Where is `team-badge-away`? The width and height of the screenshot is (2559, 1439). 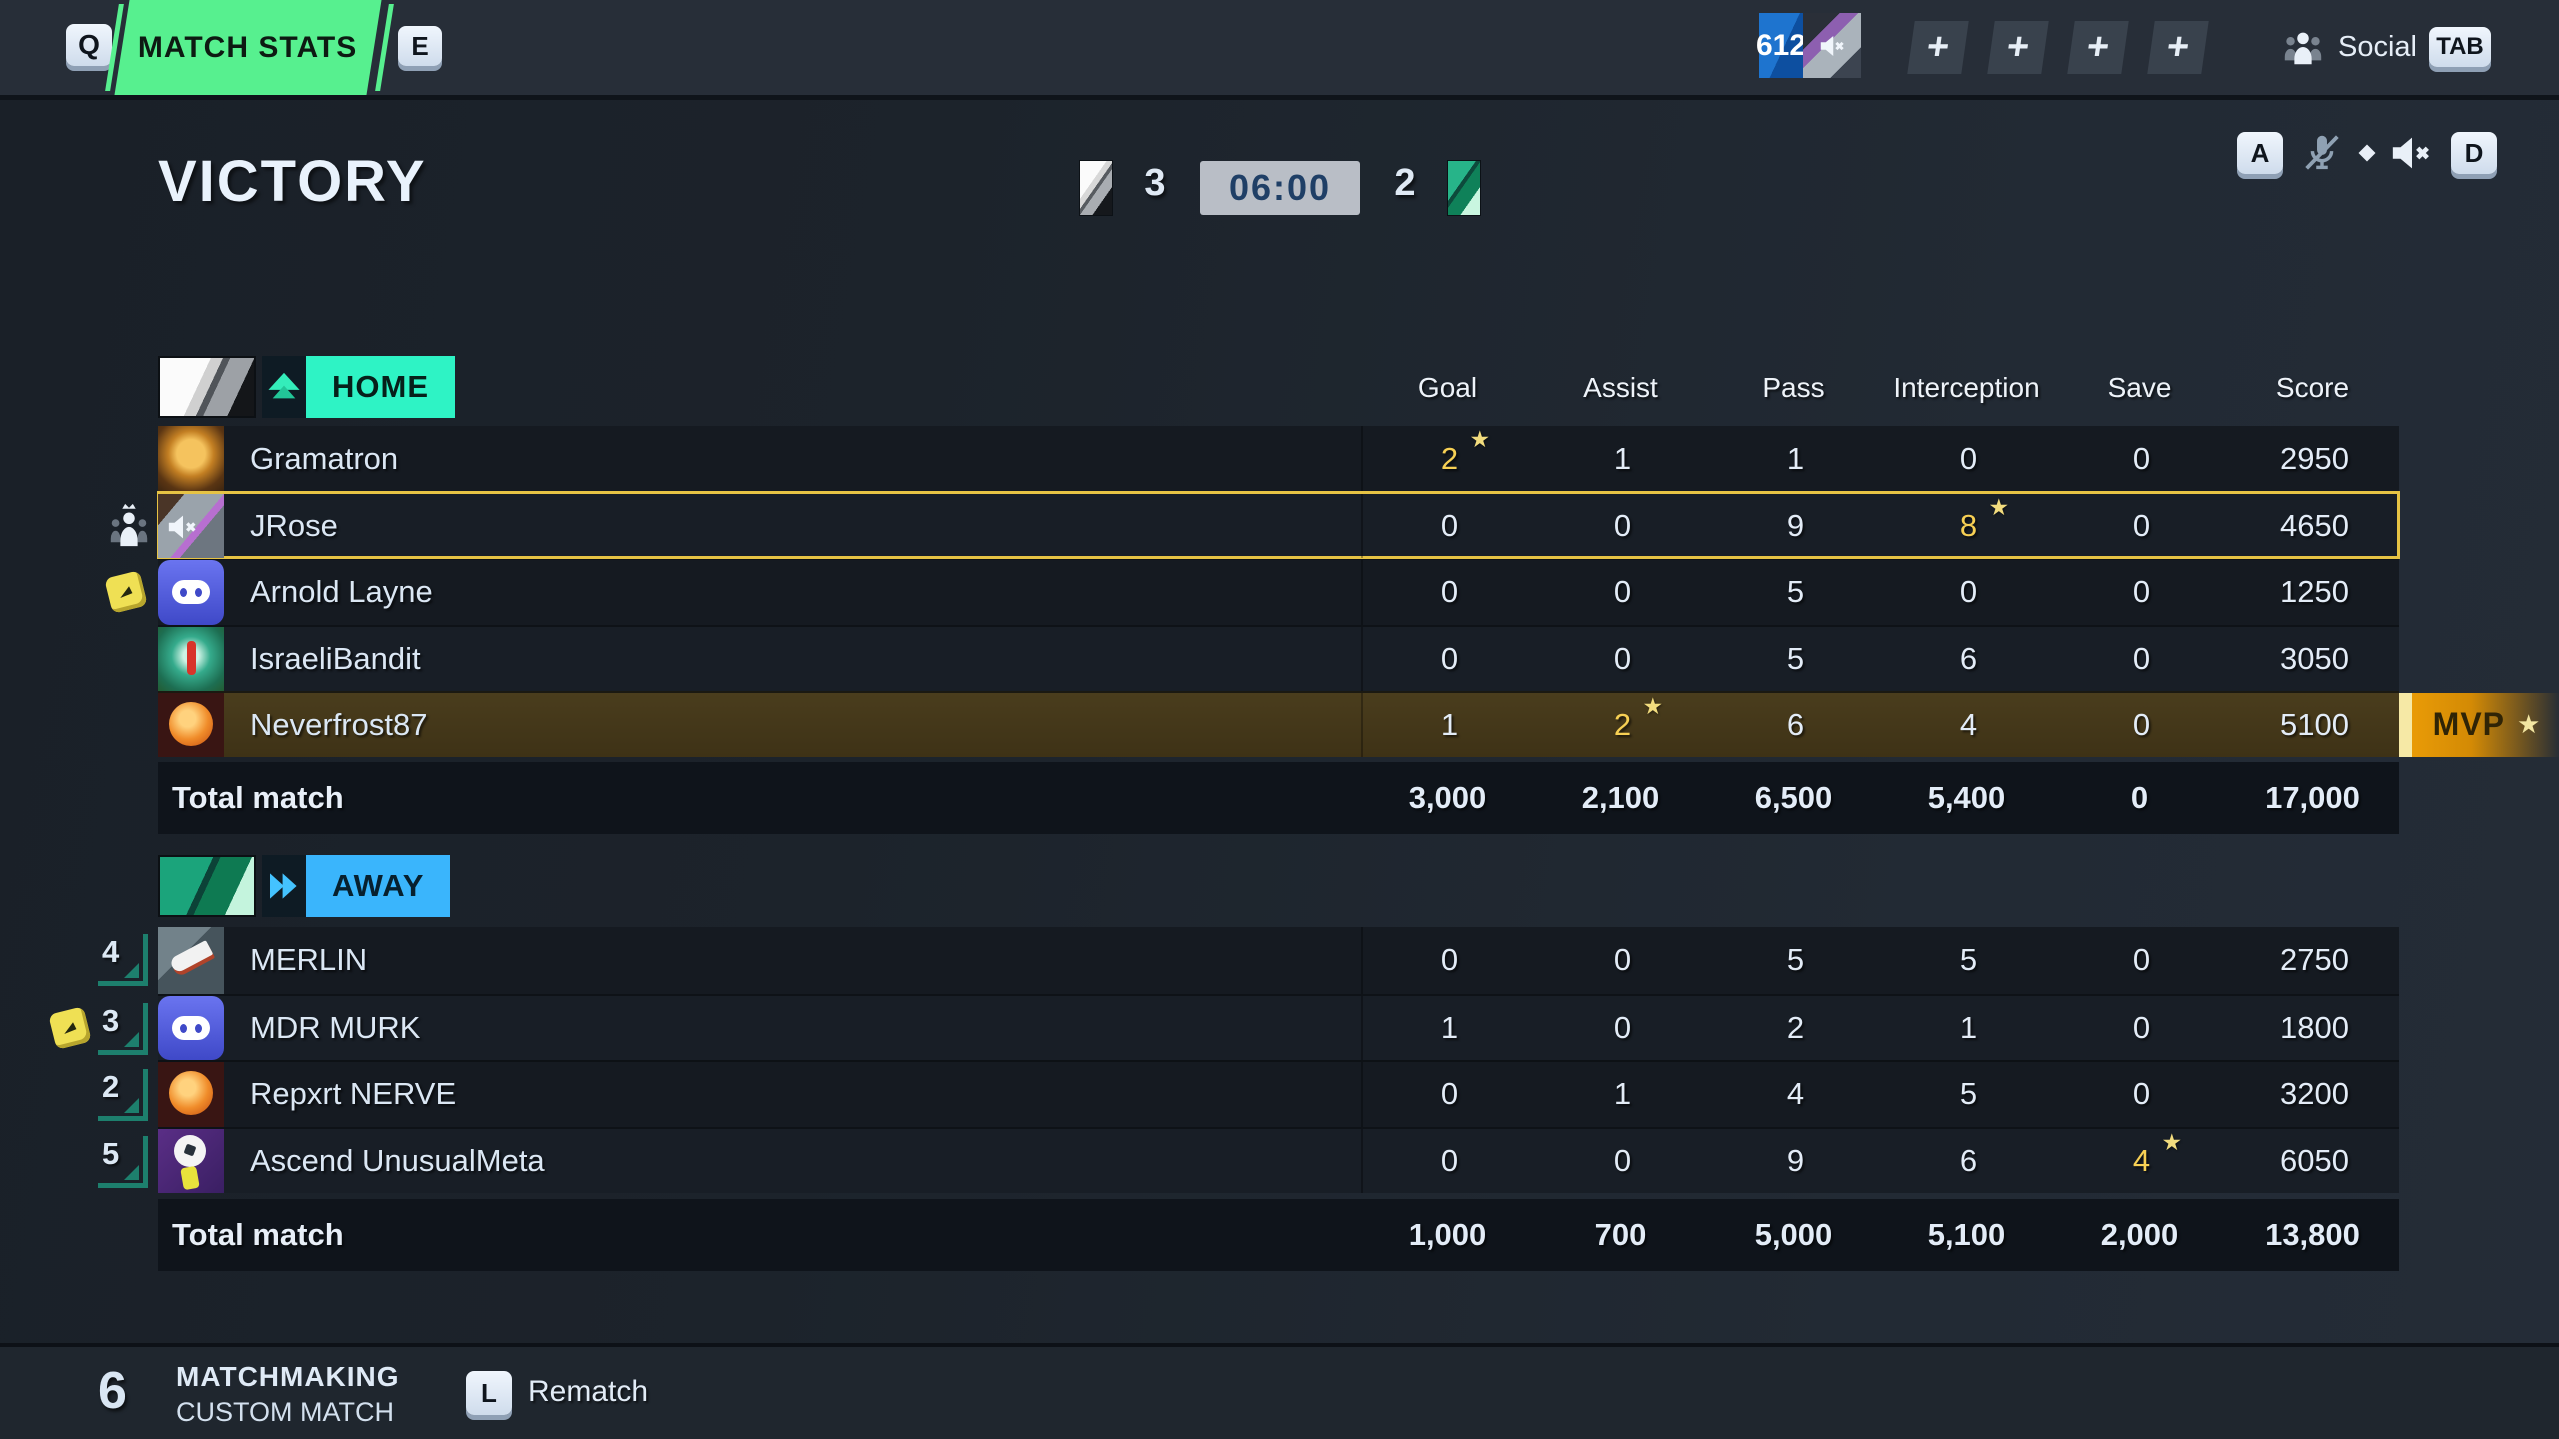
team-badge-away is located at coordinates (284, 886).